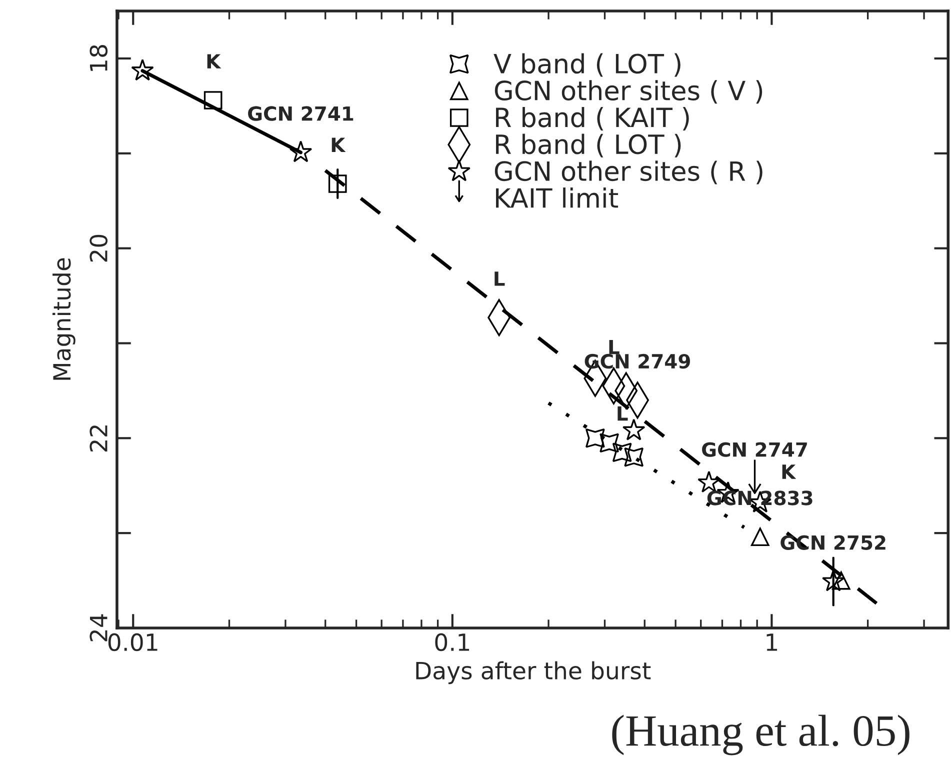  Describe the element at coordinates (99, 58) in the screenshot. I see `y-tick-label: 18` at that location.